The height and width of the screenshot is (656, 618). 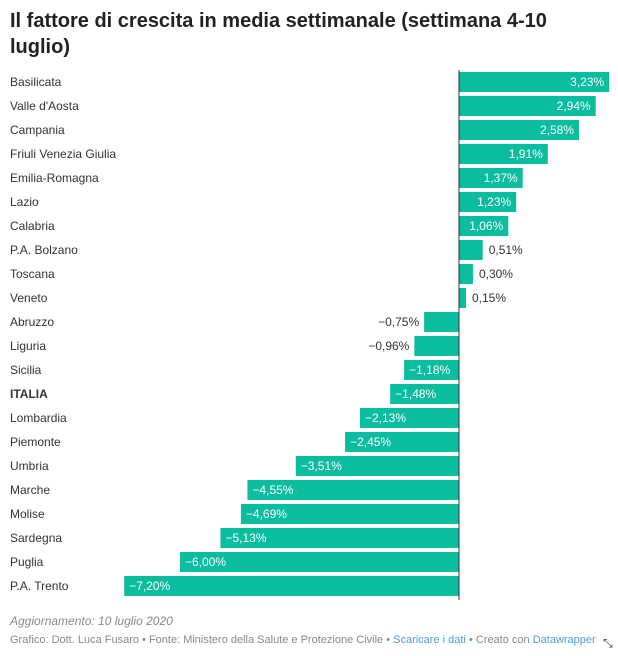 I want to click on category-label: Lazio, so click(x=24, y=202).